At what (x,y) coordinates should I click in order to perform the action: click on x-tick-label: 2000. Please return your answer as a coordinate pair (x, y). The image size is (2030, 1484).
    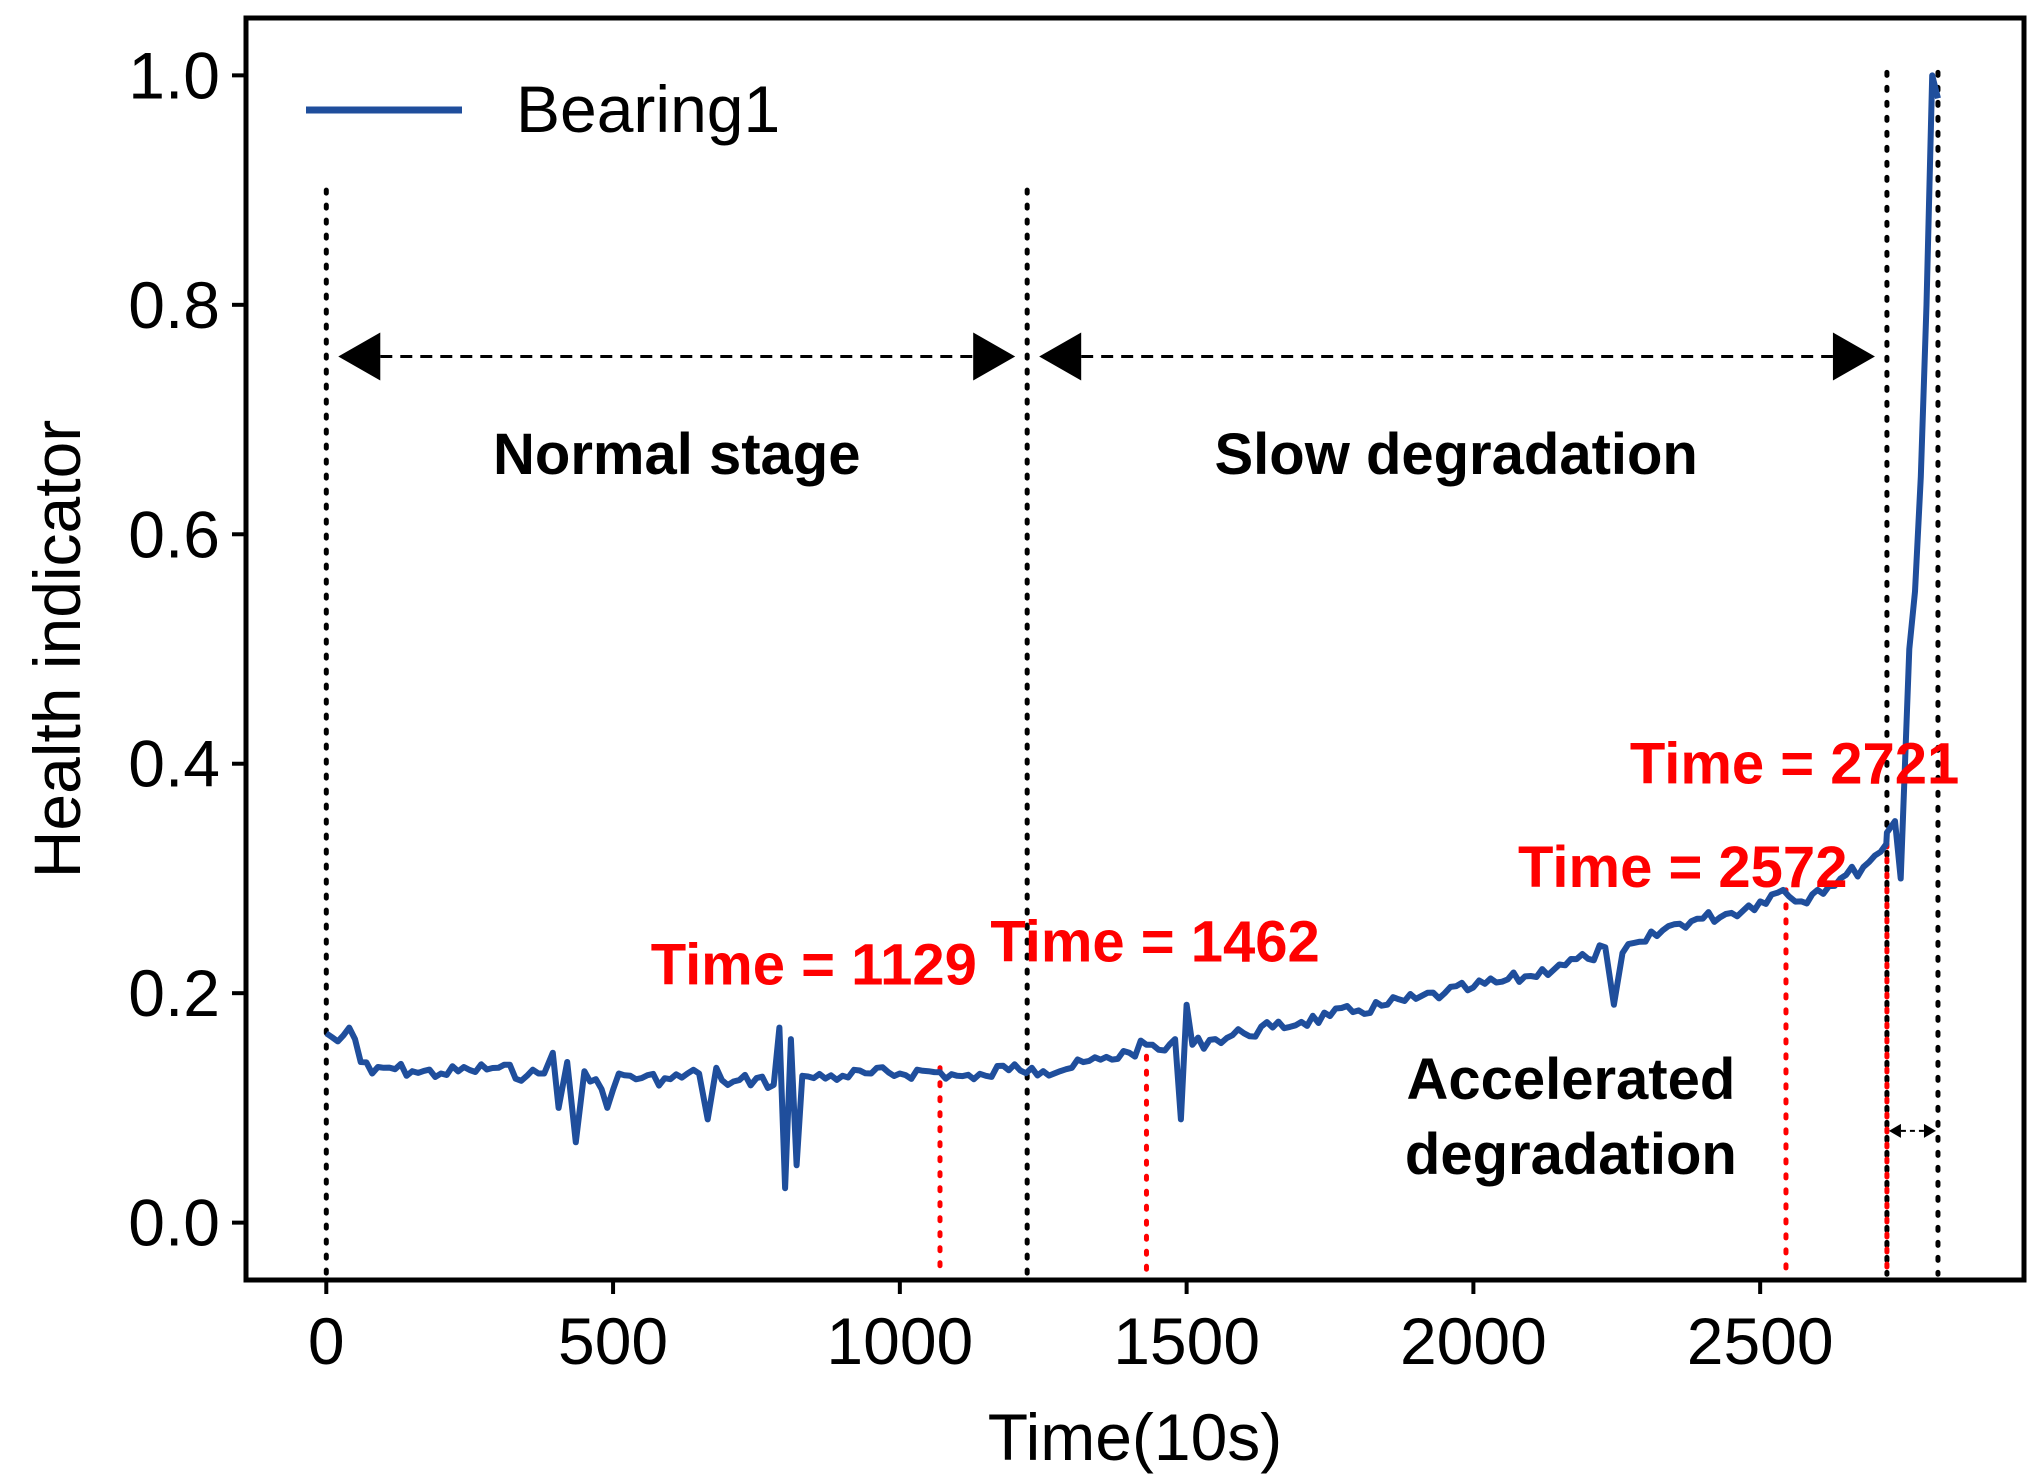
    Looking at the image, I should click on (1473, 1341).